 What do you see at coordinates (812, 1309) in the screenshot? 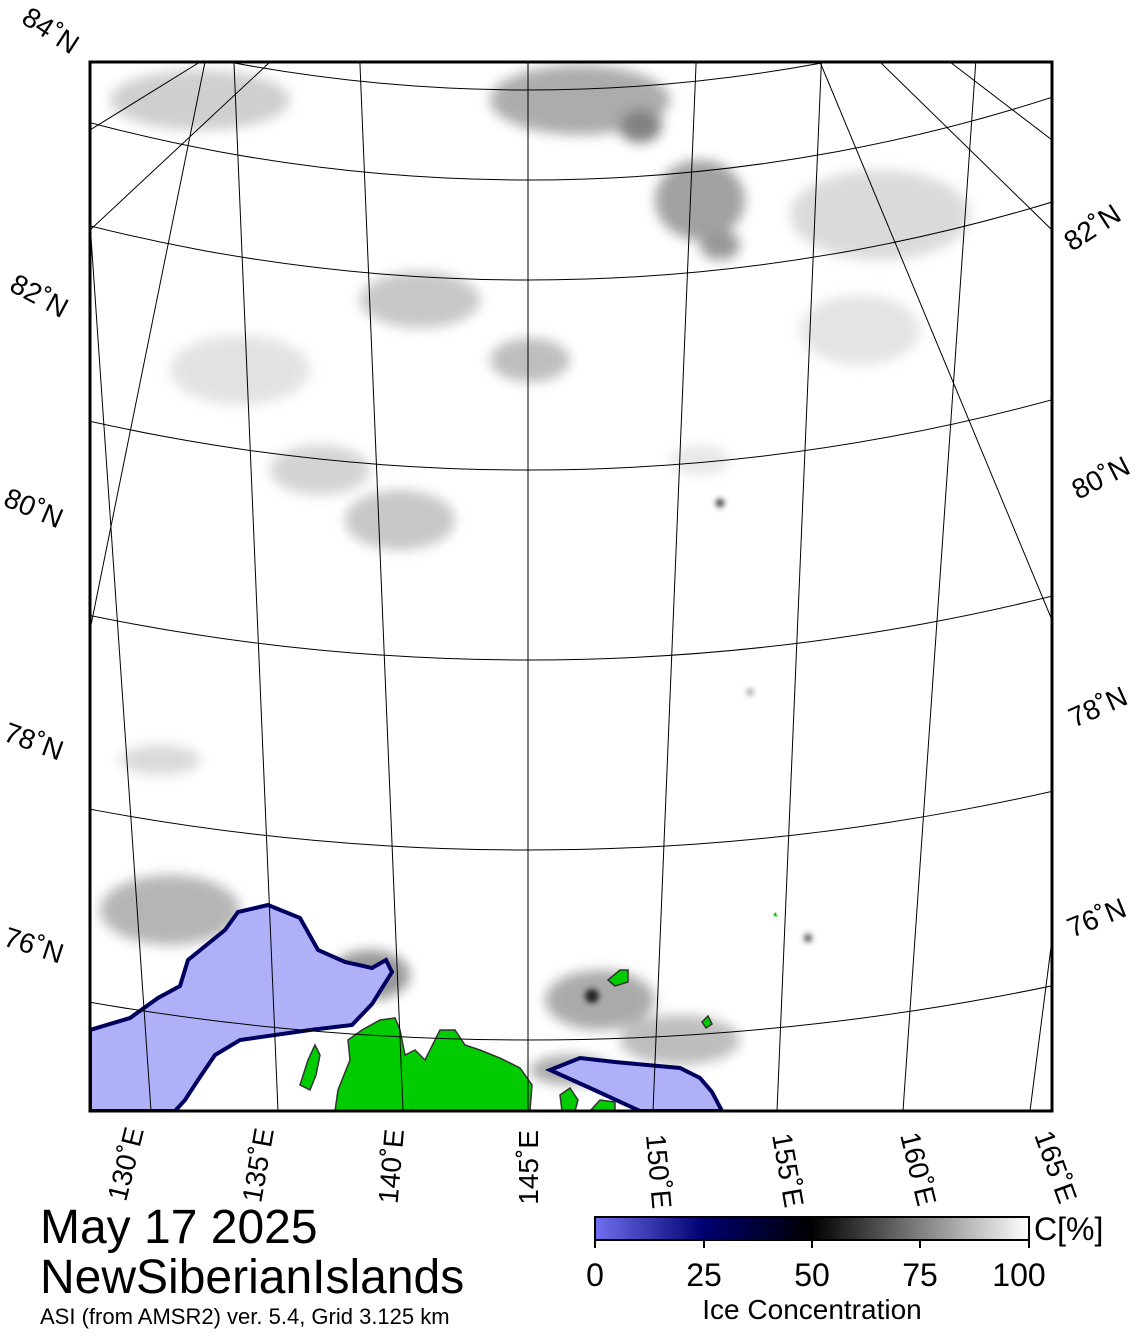
I see `colorbar-title: Ice Concentration` at bounding box center [812, 1309].